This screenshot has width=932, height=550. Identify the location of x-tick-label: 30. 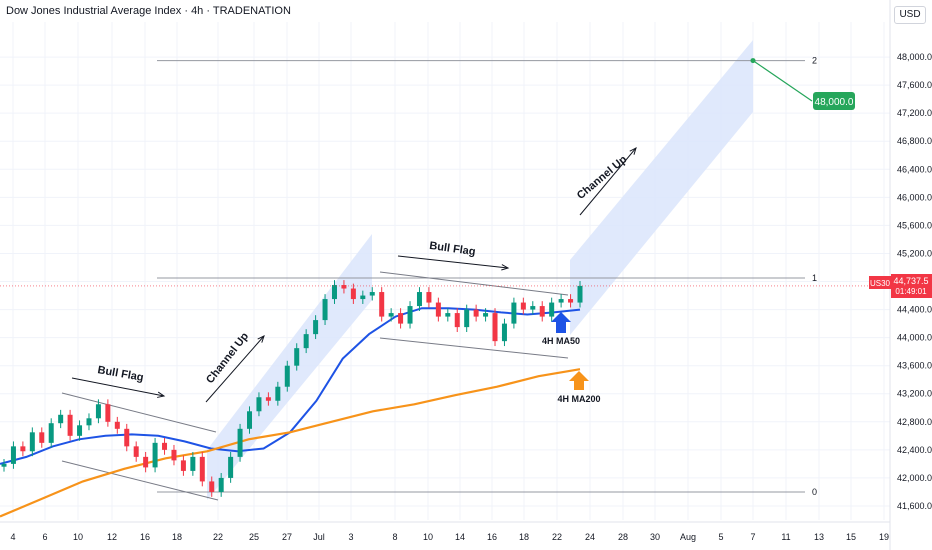
(655, 537).